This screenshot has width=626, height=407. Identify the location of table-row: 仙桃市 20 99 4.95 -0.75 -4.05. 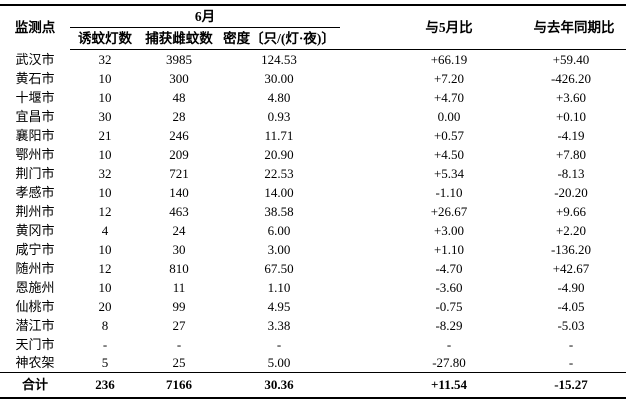
(313, 306).